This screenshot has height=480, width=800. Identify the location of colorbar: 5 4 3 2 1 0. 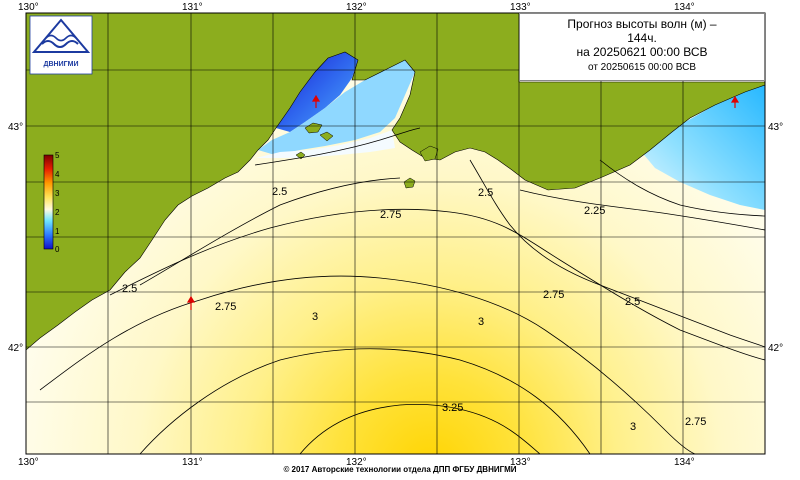
(51, 202).